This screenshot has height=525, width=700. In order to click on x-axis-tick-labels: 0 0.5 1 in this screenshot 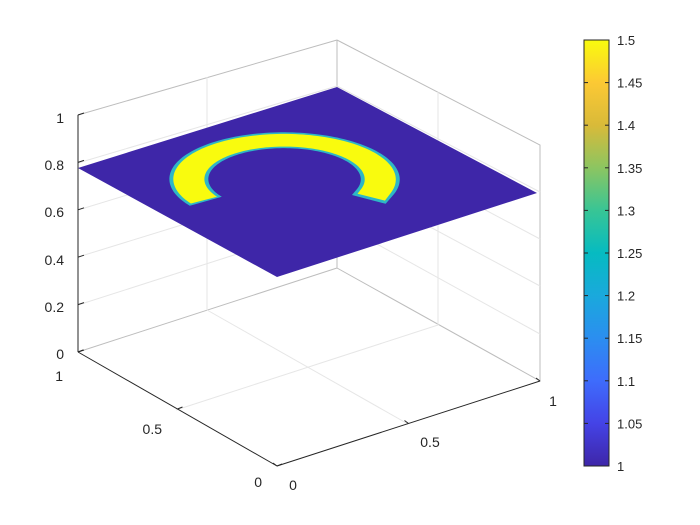, I will do `click(423, 443)`.